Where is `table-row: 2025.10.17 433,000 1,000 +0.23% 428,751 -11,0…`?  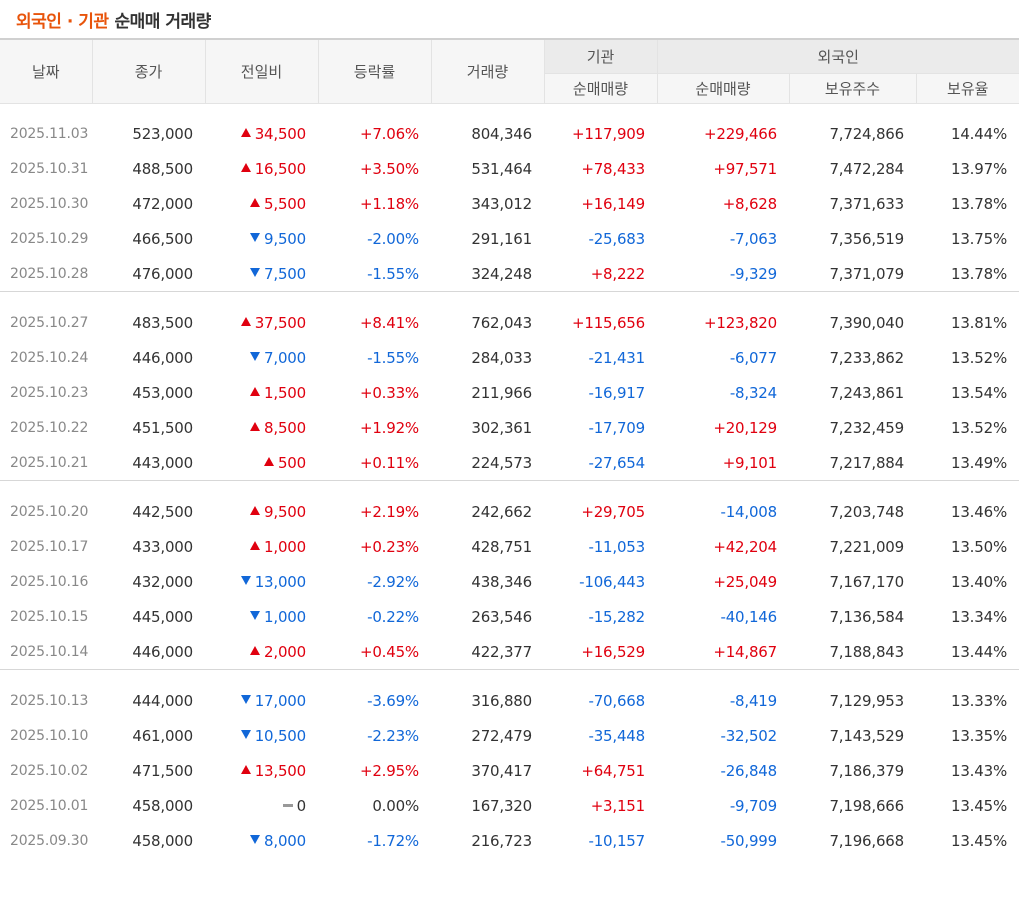 table-row: 2025.10.17 433,000 1,000 +0.23% 428,751 -11,0… is located at coordinates (509, 546).